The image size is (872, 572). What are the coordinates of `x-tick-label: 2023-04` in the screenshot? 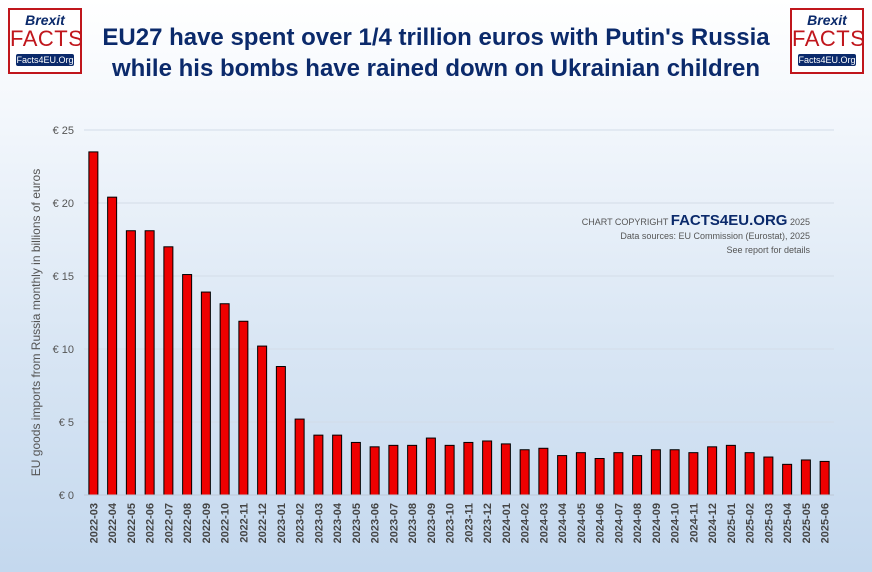 It's located at (338, 522).